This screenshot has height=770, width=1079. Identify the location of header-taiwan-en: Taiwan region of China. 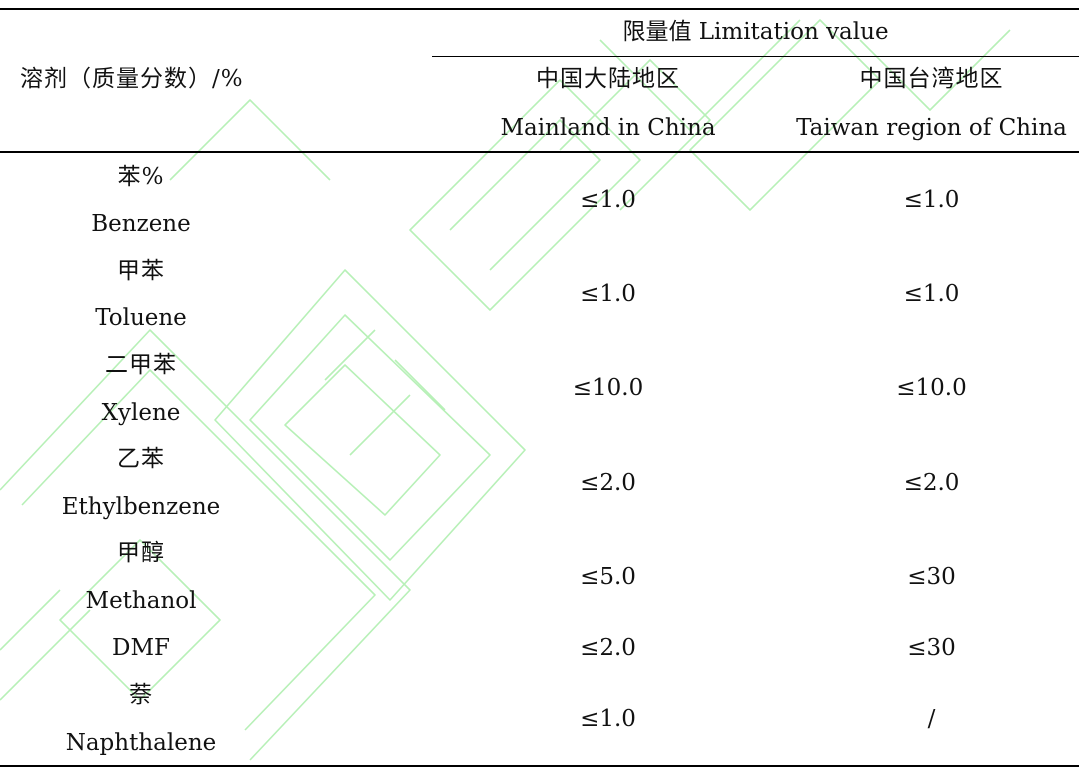
(931, 128).